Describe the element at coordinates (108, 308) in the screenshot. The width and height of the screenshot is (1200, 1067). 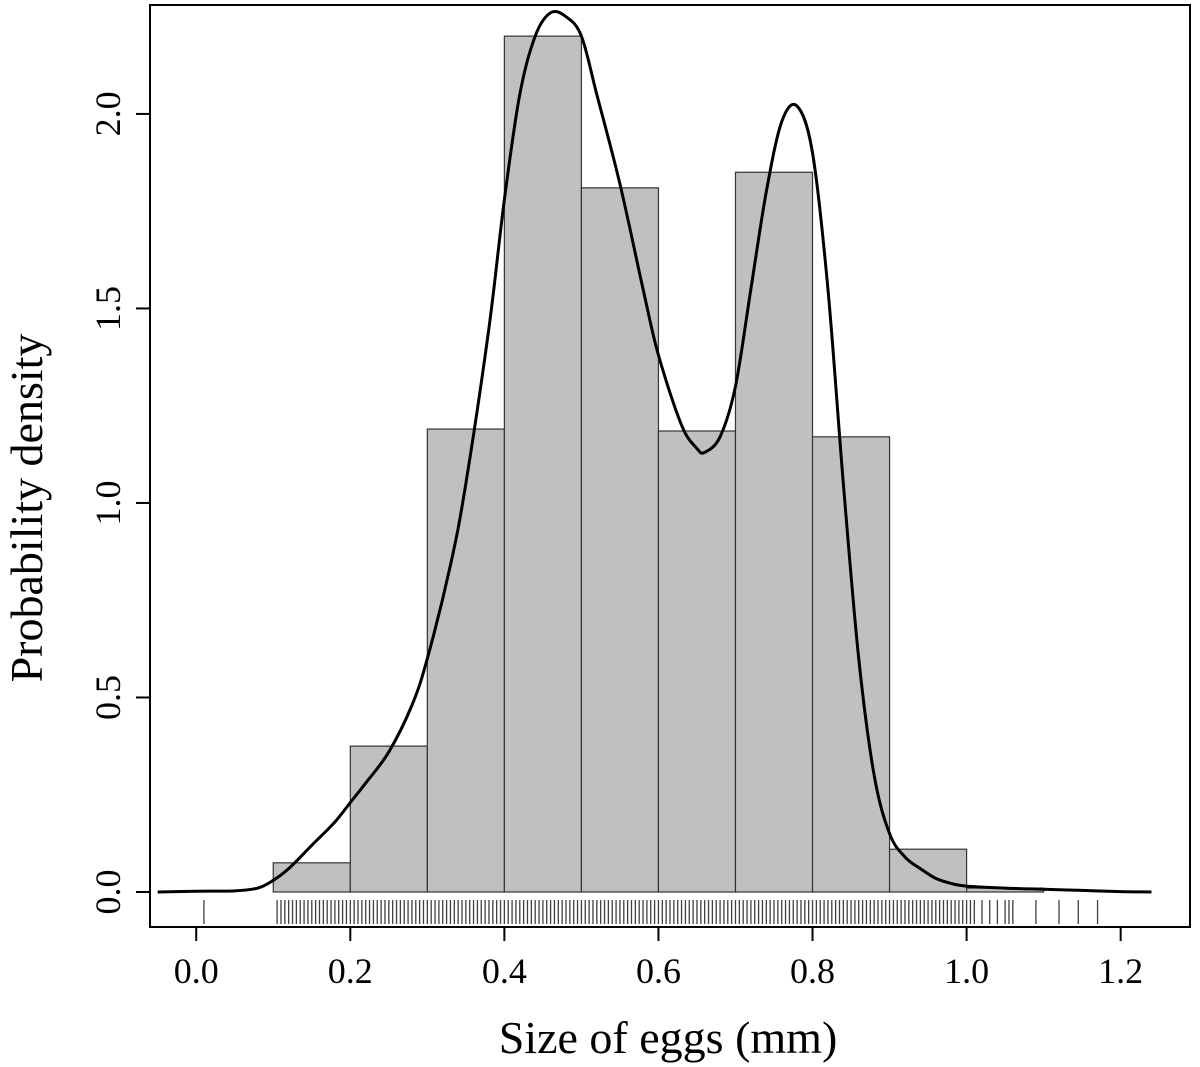
I see `y-tick-label: 1.5` at that location.